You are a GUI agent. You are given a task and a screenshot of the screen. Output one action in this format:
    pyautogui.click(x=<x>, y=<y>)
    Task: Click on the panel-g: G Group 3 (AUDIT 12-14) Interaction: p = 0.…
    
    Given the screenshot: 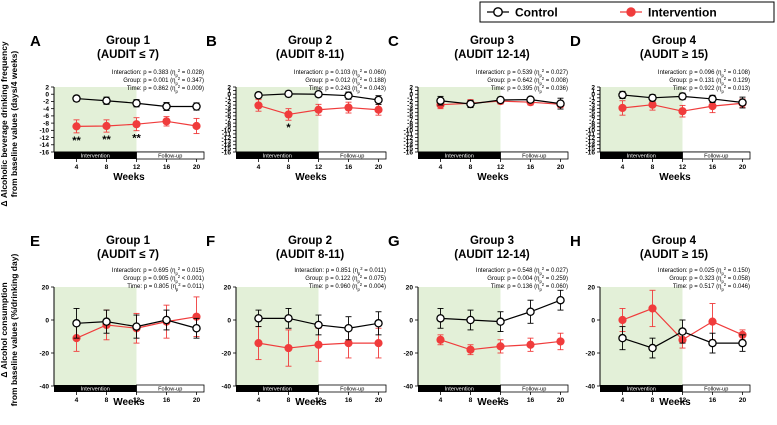 What is the action you would take?
    pyautogui.click(x=478, y=320)
    